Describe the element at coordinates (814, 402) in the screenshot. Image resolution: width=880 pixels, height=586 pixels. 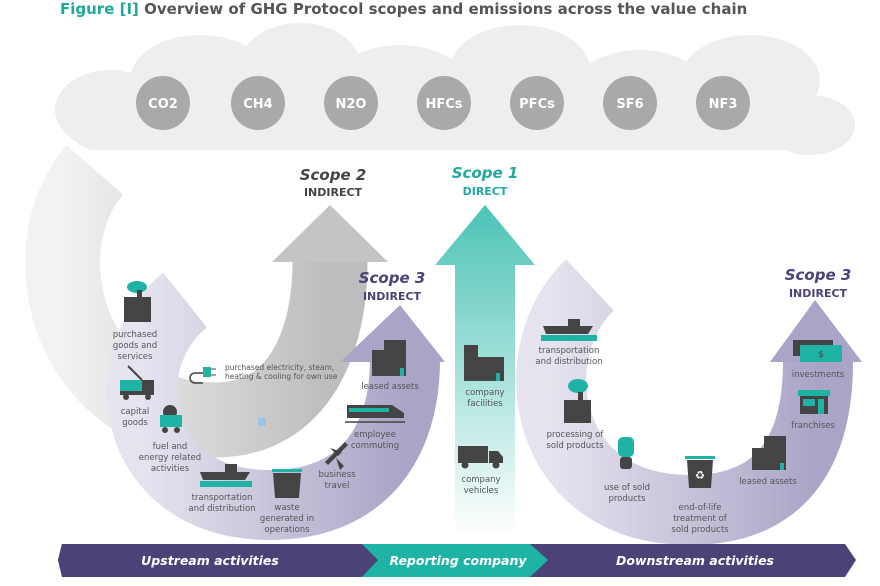
I see `storefront-icon` at that location.